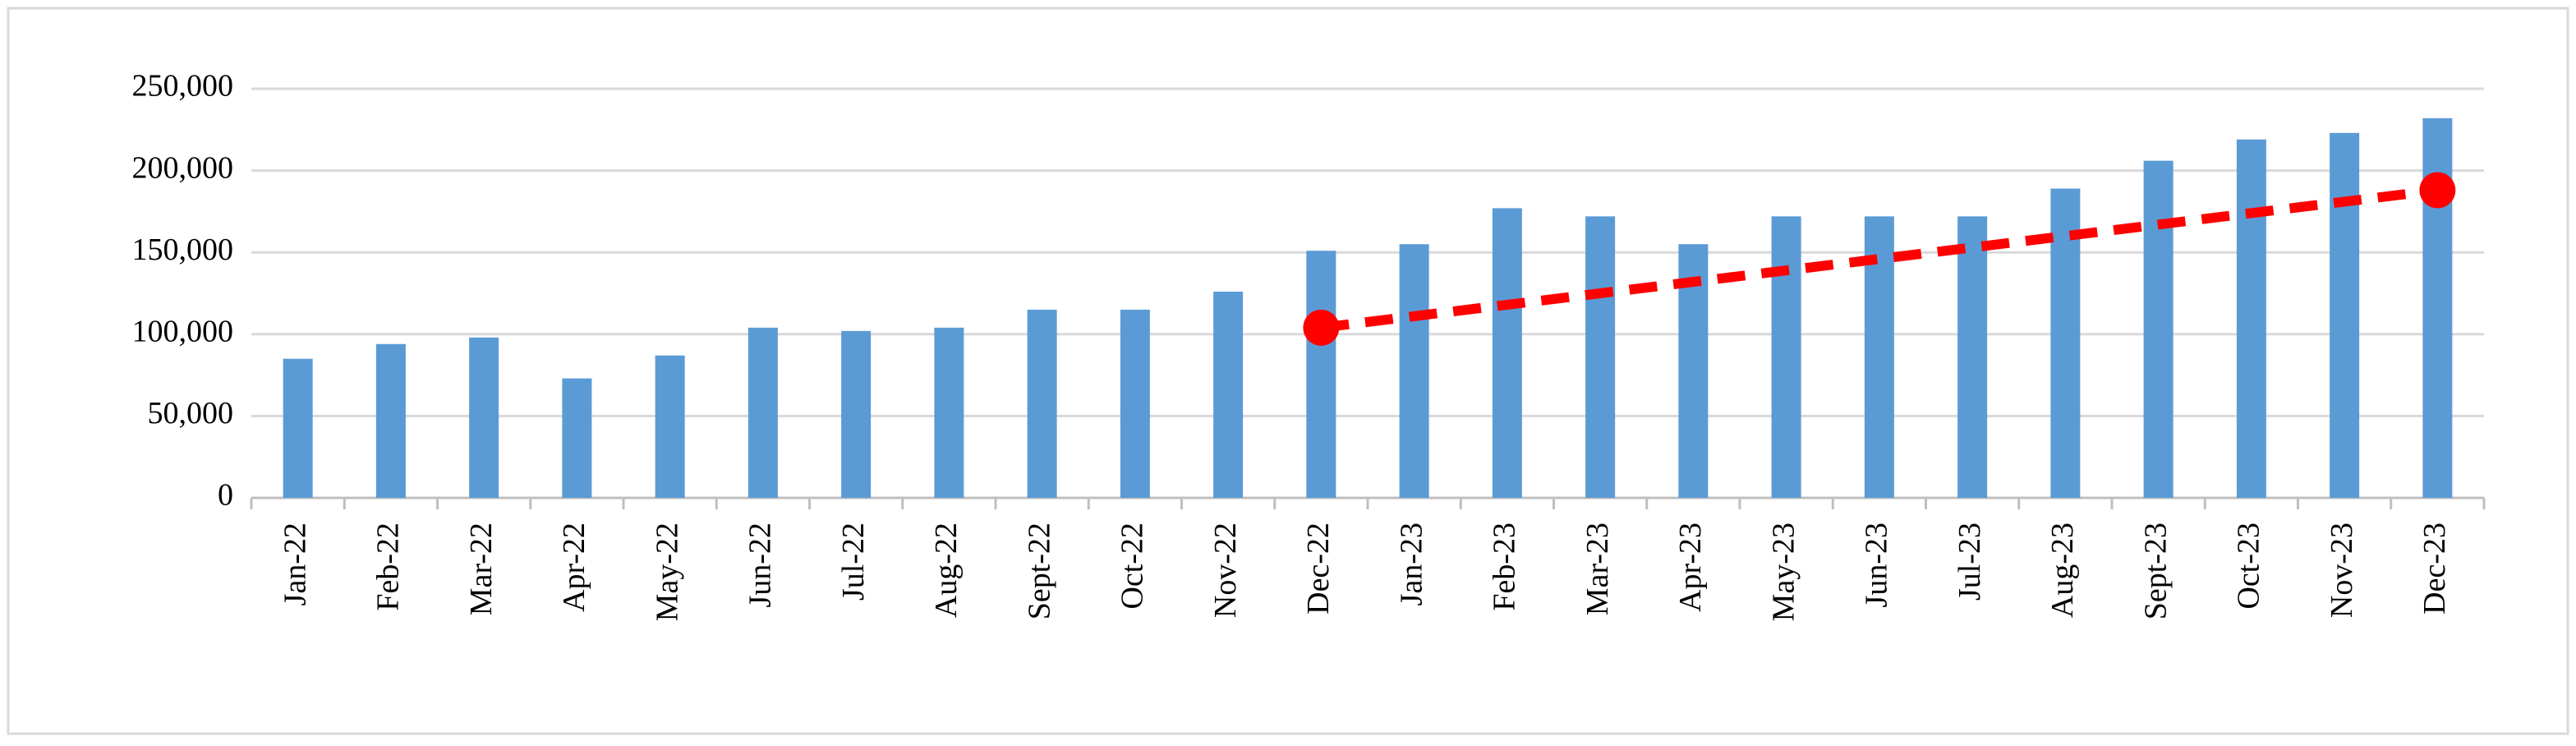 Image resolution: width=2576 pixels, height=746 pixels. I want to click on y-tick-label: 150,000, so click(183, 250).